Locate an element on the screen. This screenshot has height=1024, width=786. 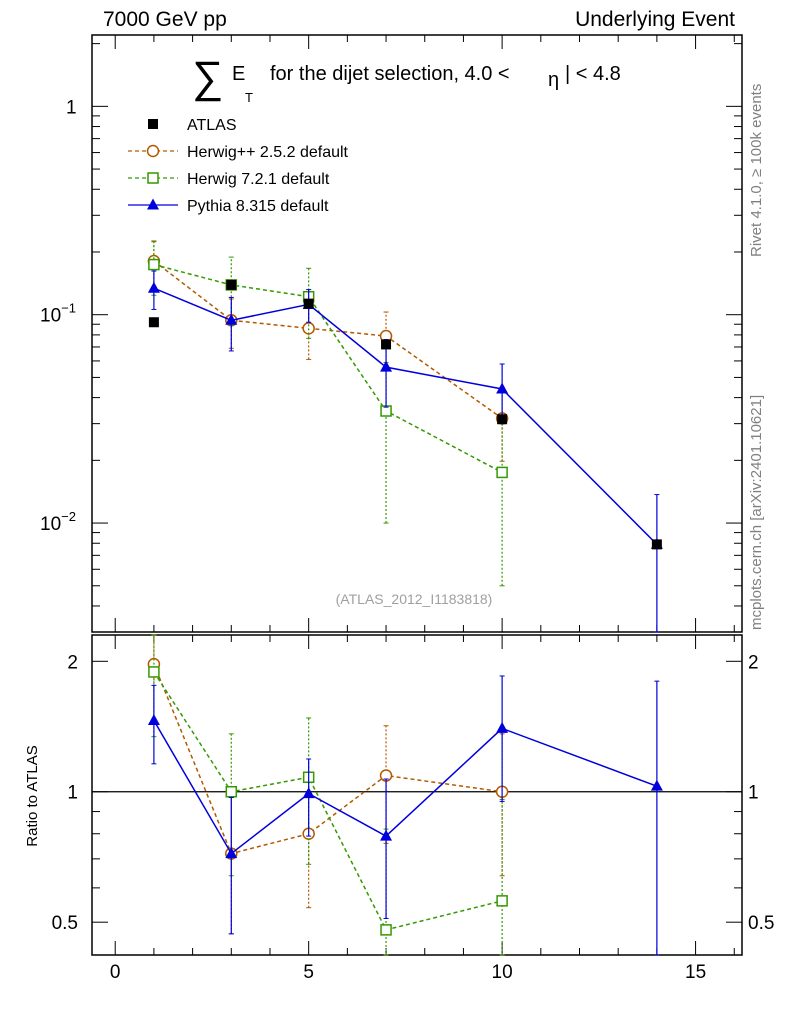
legend-entry: ATLAS is located at coordinates (192, 125).